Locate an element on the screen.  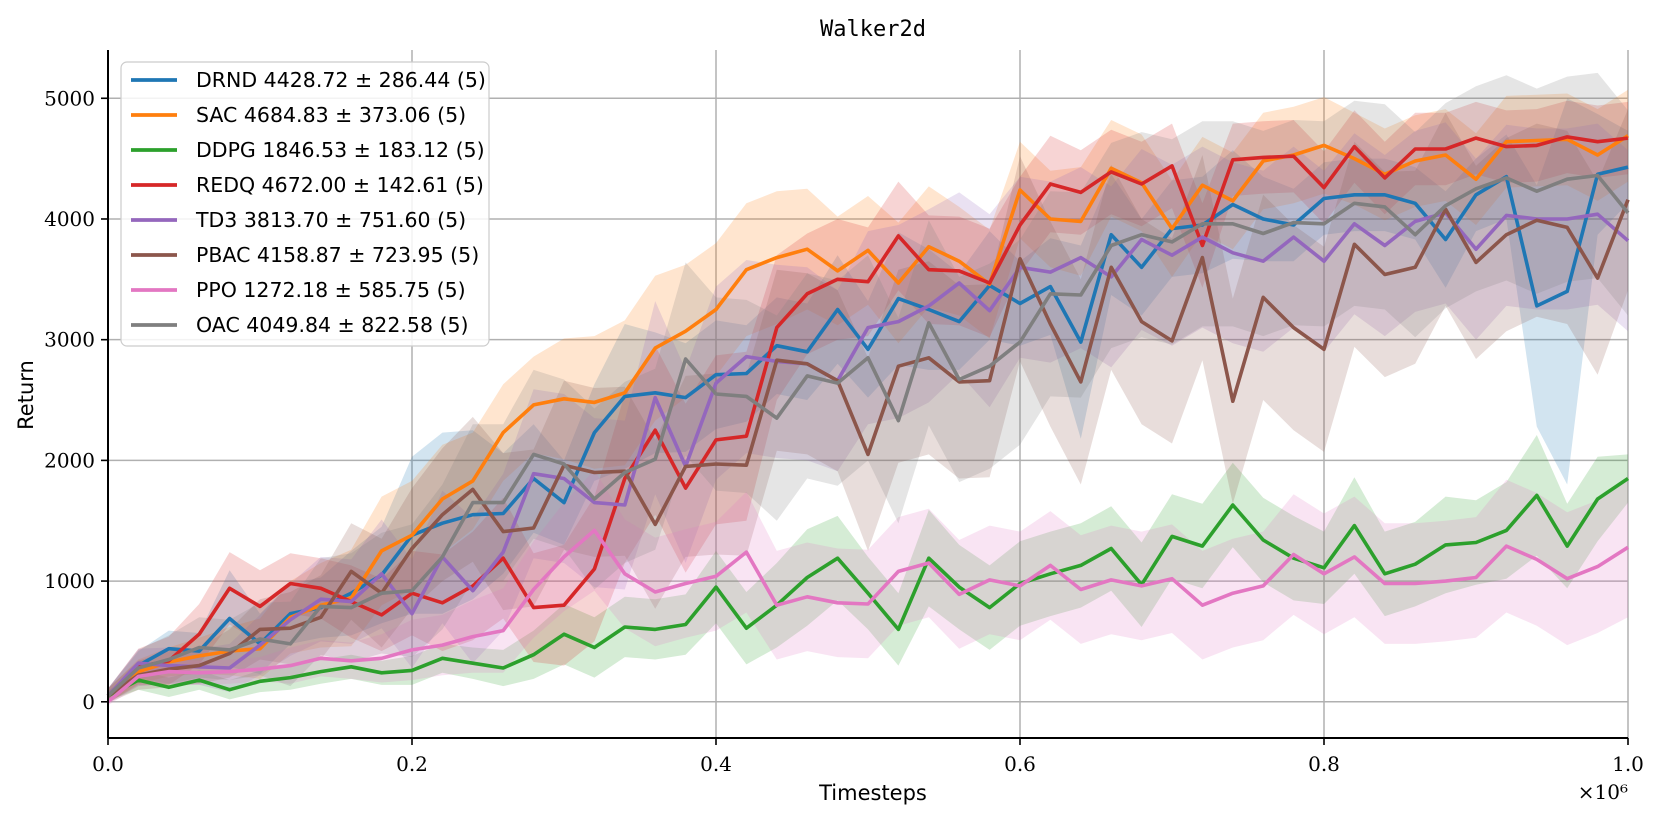
legend-label-redq: REDQ 4672.00 ± 142.61 (5) is located at coordinates (340, 185).